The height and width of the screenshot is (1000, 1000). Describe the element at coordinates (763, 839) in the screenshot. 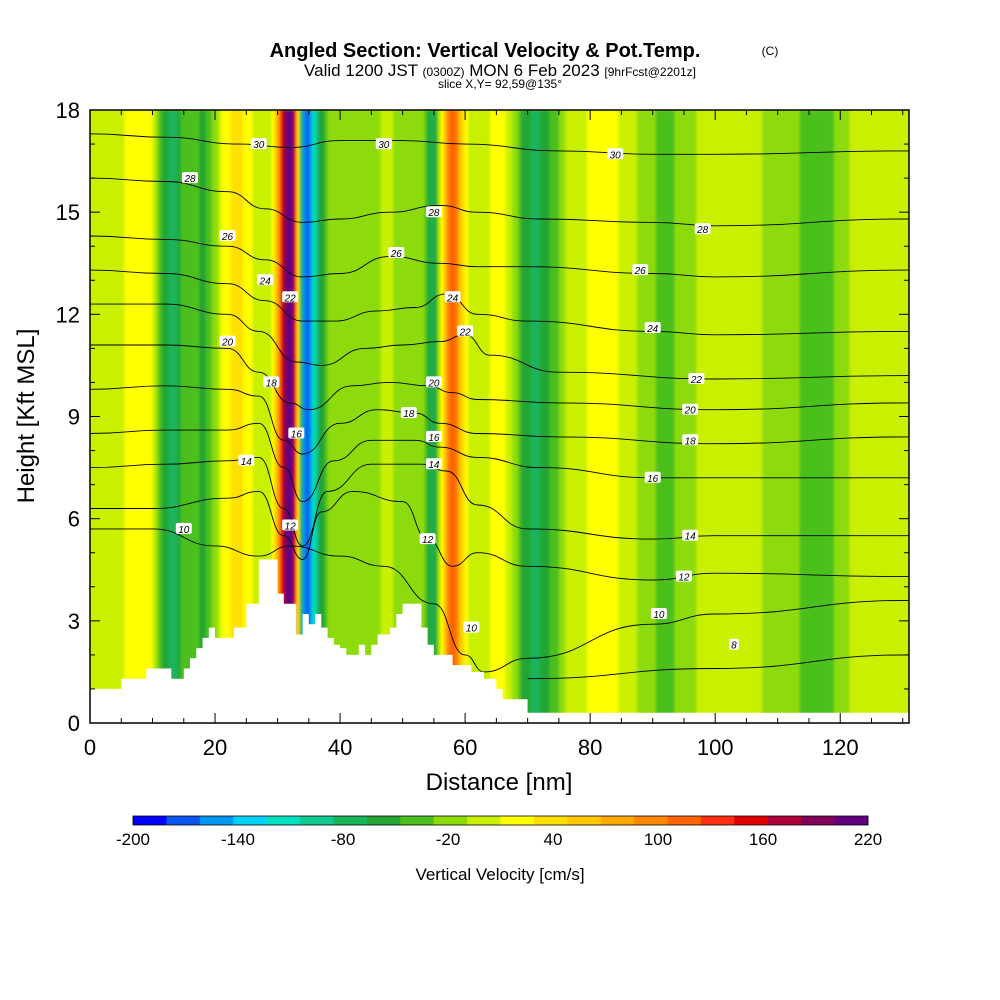

I see `colorbar-tick-label: 160` at that location.